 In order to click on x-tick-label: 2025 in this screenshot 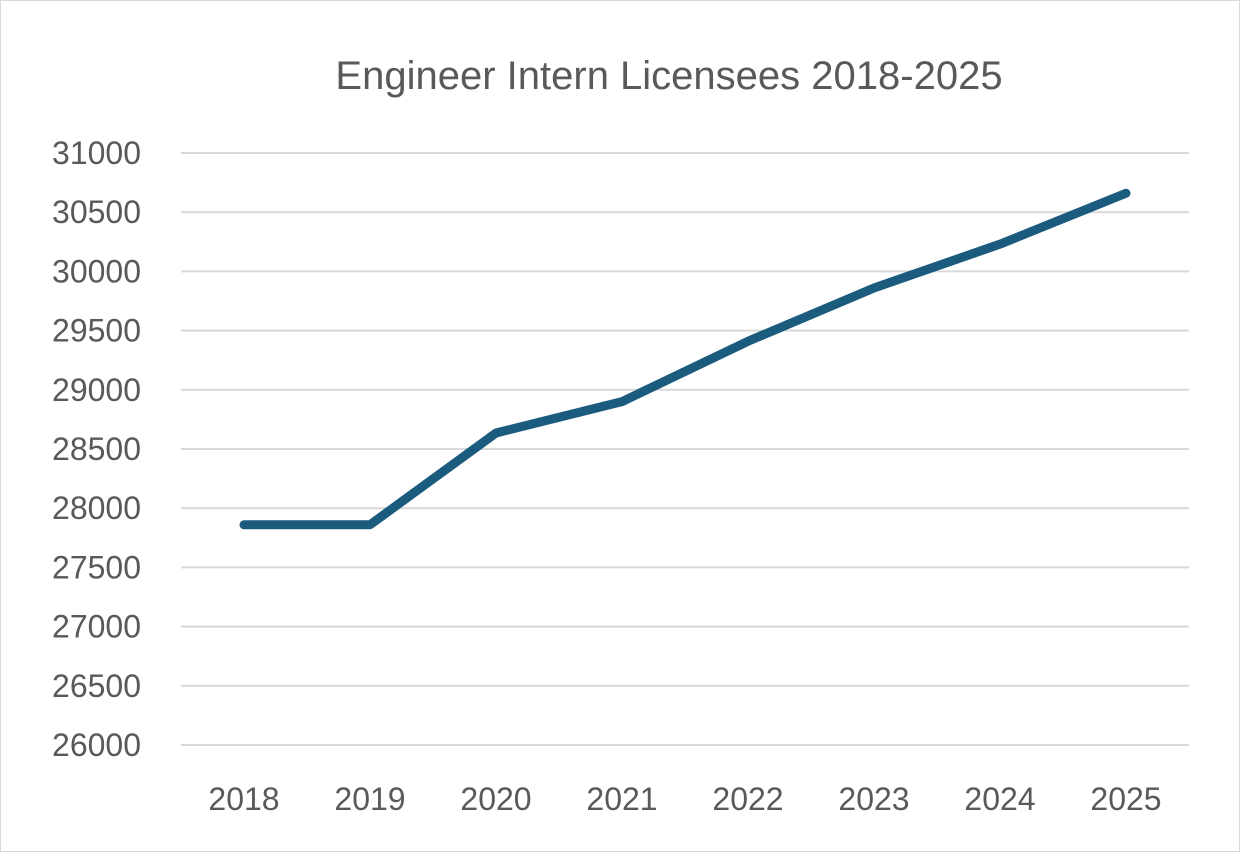, I will do `click(1125, 799)`.